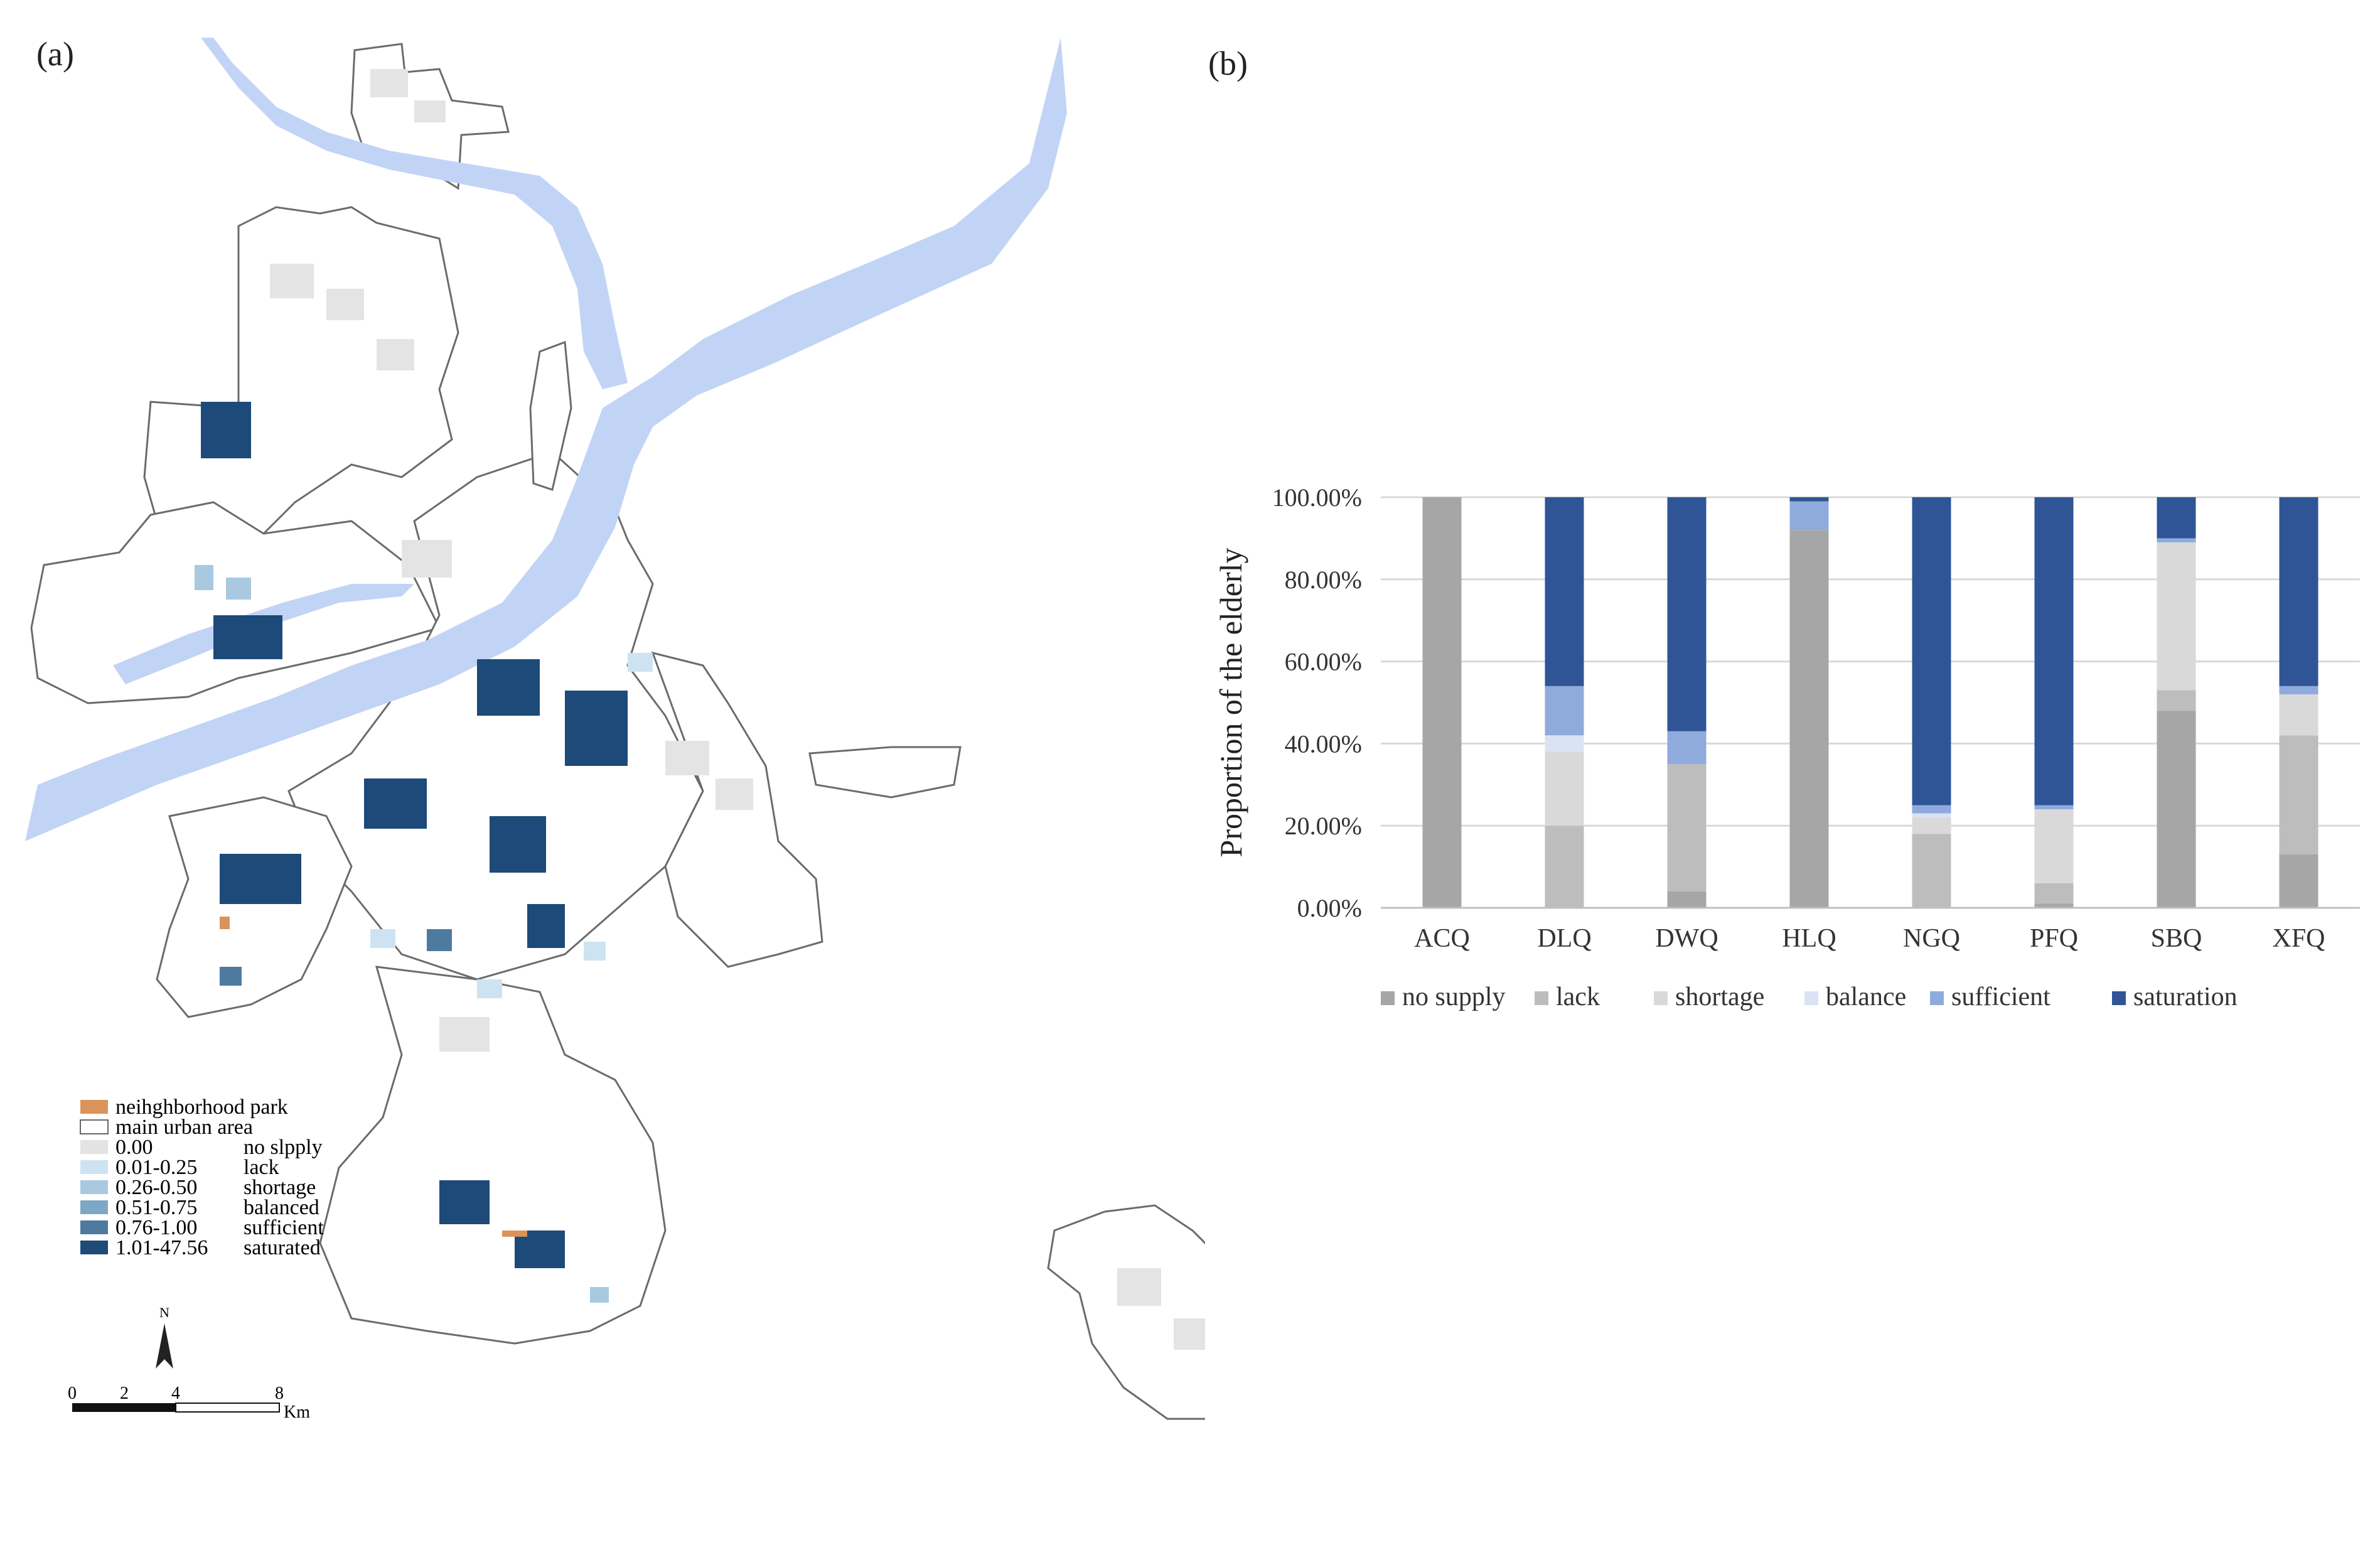 This screenshot has width=2380, height=1567. Describe the element at coordinates (1329, 908) in the screenshot. I see `y-tick-label: 0.00%` at that location.